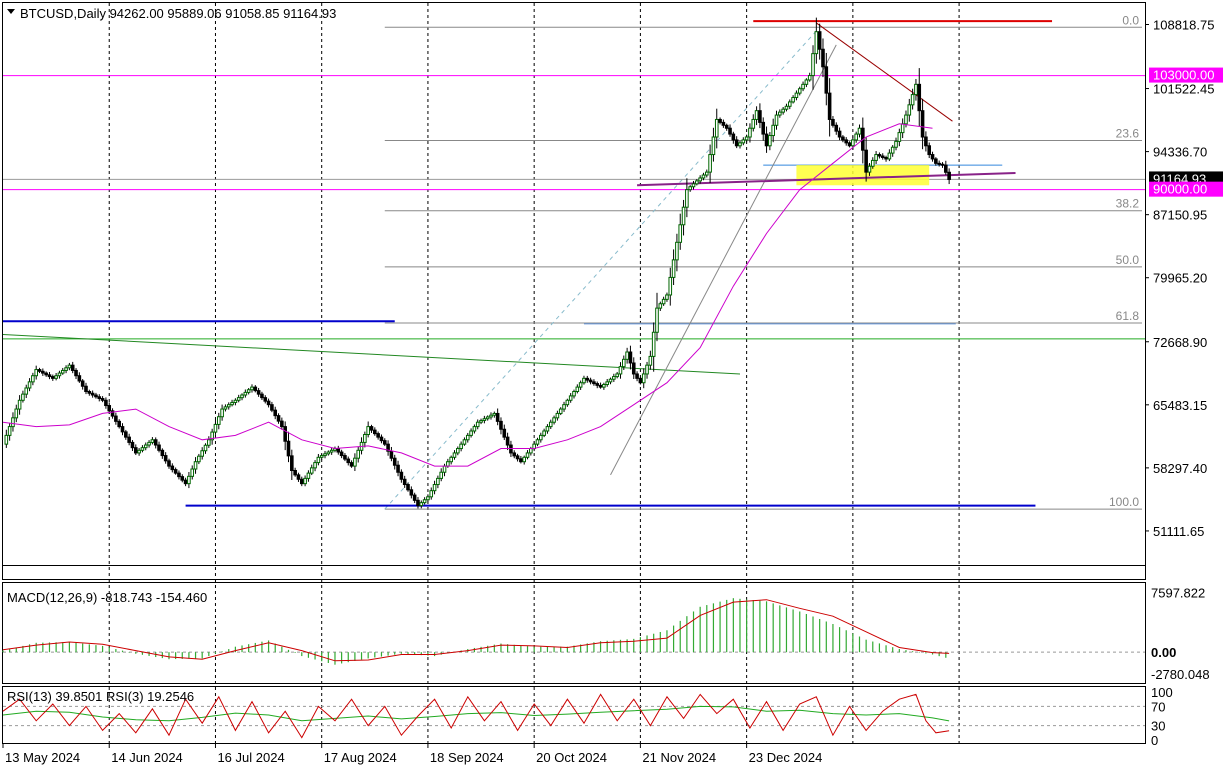  Describe the element at coordinates (371, 354) in the screenshot. I see `long-term-trendline` at that location.